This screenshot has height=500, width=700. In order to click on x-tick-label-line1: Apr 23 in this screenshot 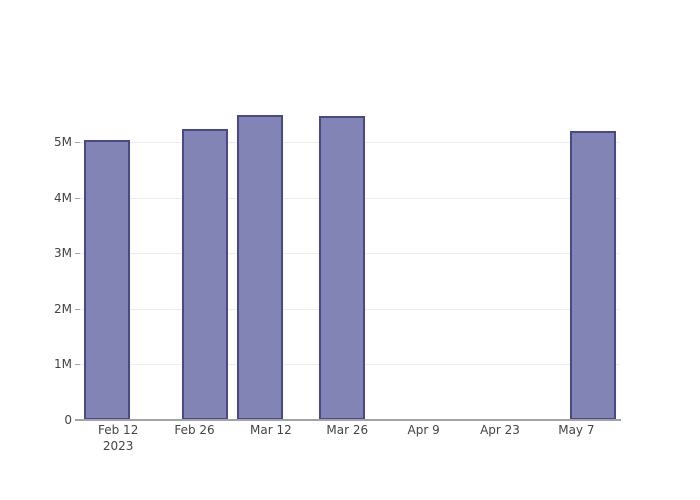, I will do `click(500, 430)`.